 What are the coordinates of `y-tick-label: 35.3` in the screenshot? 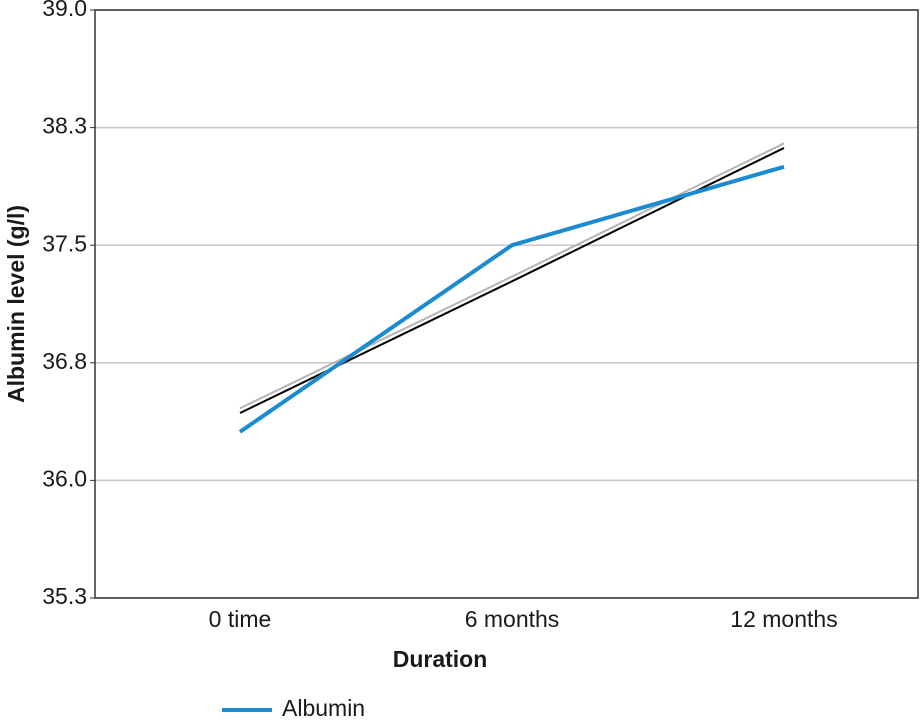 It's located at (64, 596).